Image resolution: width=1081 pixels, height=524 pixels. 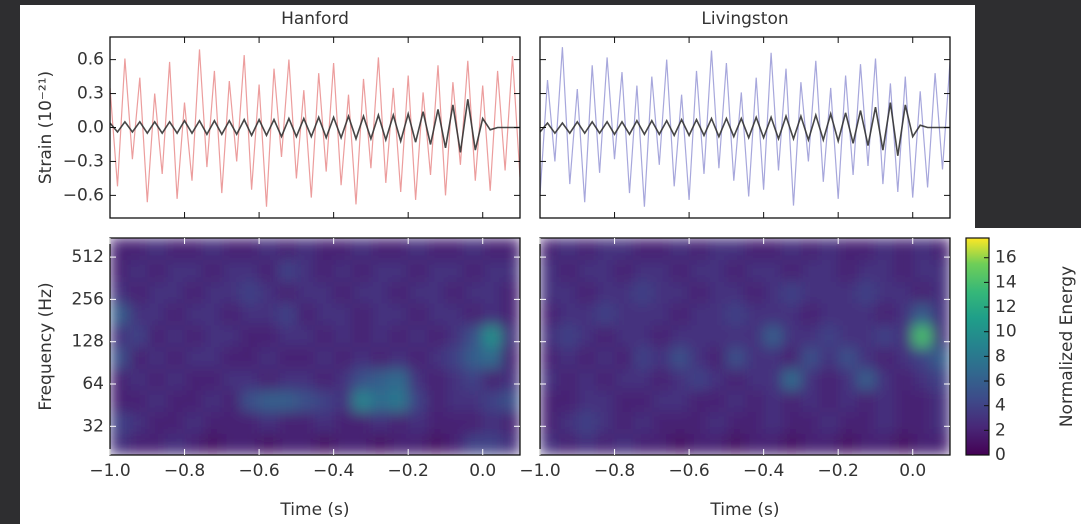 I want to click on x-tick-label: −0.4, so click(x=333, y=471).